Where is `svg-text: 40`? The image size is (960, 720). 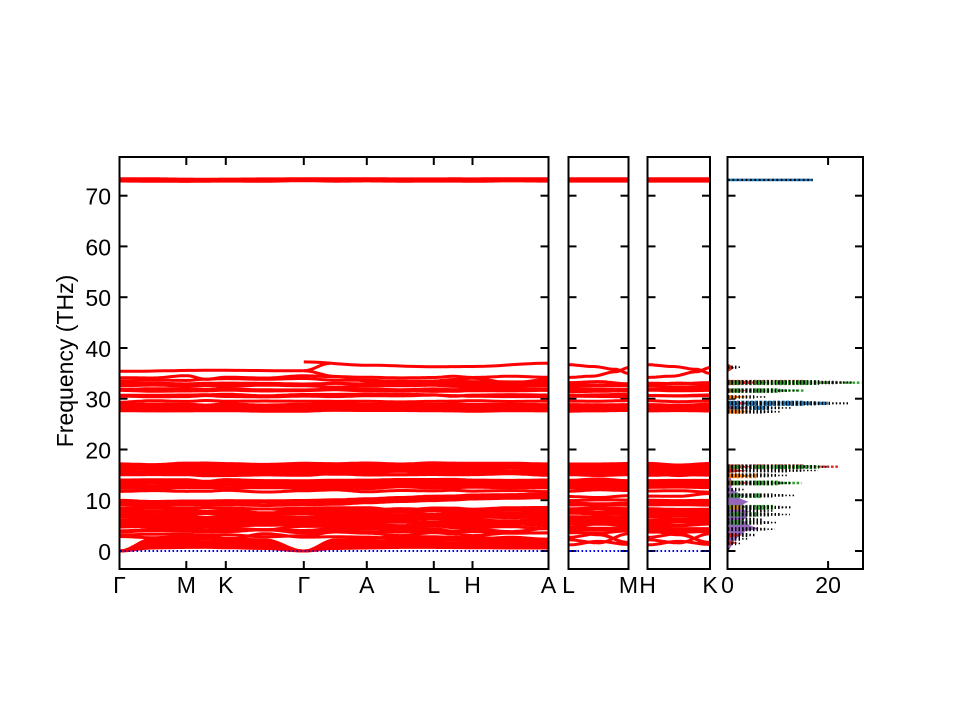
svg-text: 40 is located at coordinates (98, 349).